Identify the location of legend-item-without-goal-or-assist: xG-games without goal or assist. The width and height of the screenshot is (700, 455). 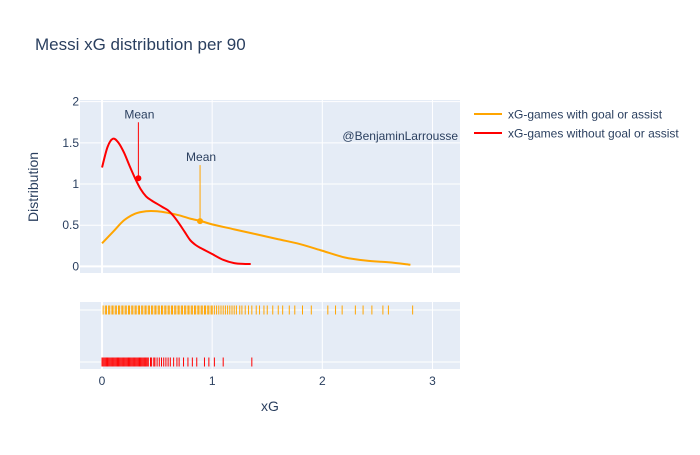
(576, 134).